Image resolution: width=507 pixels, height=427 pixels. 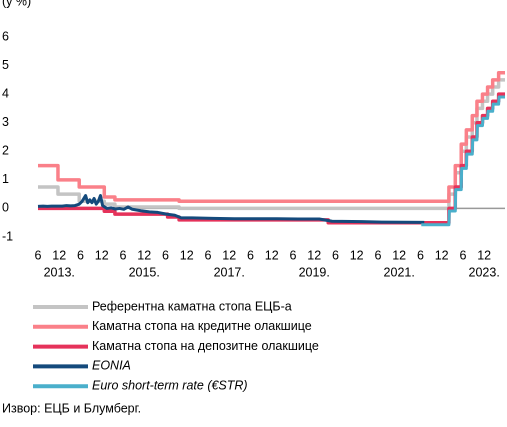 I want to click on legend-label: Референтна каматна стопа ЕЦБ-а, so click(x=192, y=306).